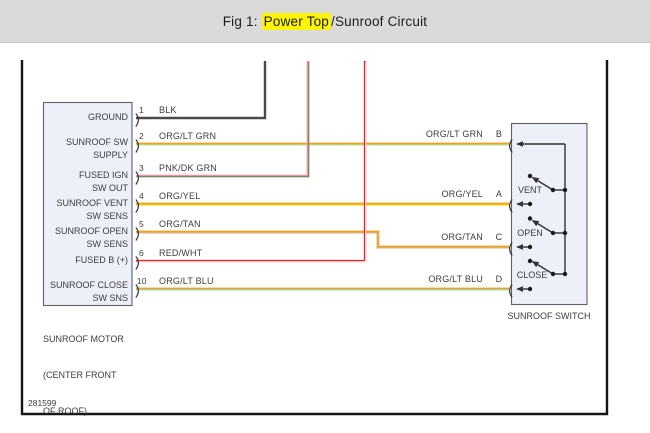 This screenshot has height=433, width=650. Describe the element at coordinates (141, 136) in the screenshot. I see `motor-pin2-number: 2` at that location.